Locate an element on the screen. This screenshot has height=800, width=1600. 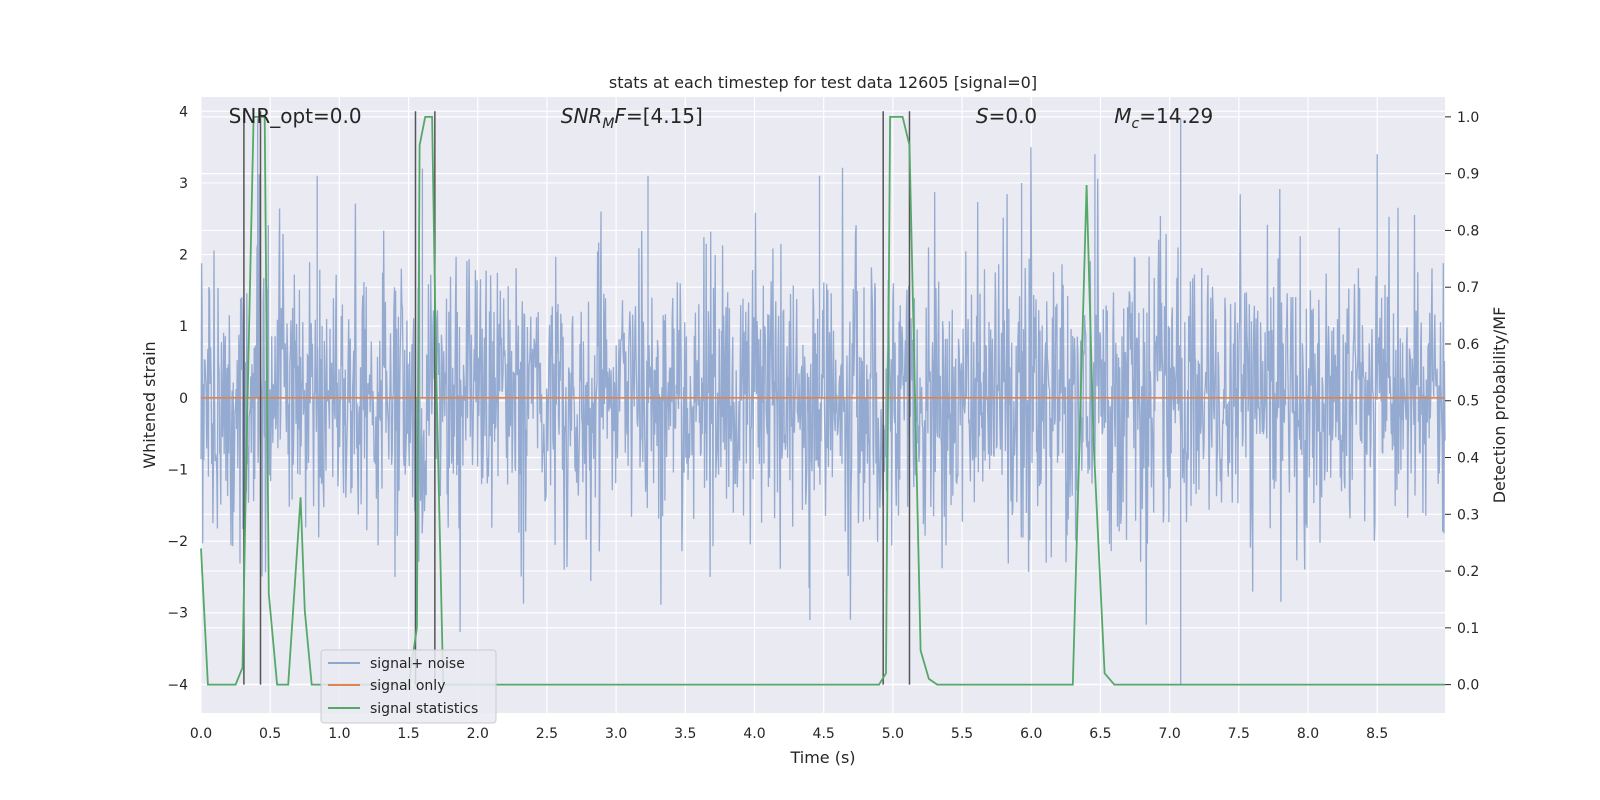
x-tick-label: 3.0 is located at coordinates (616, 734).